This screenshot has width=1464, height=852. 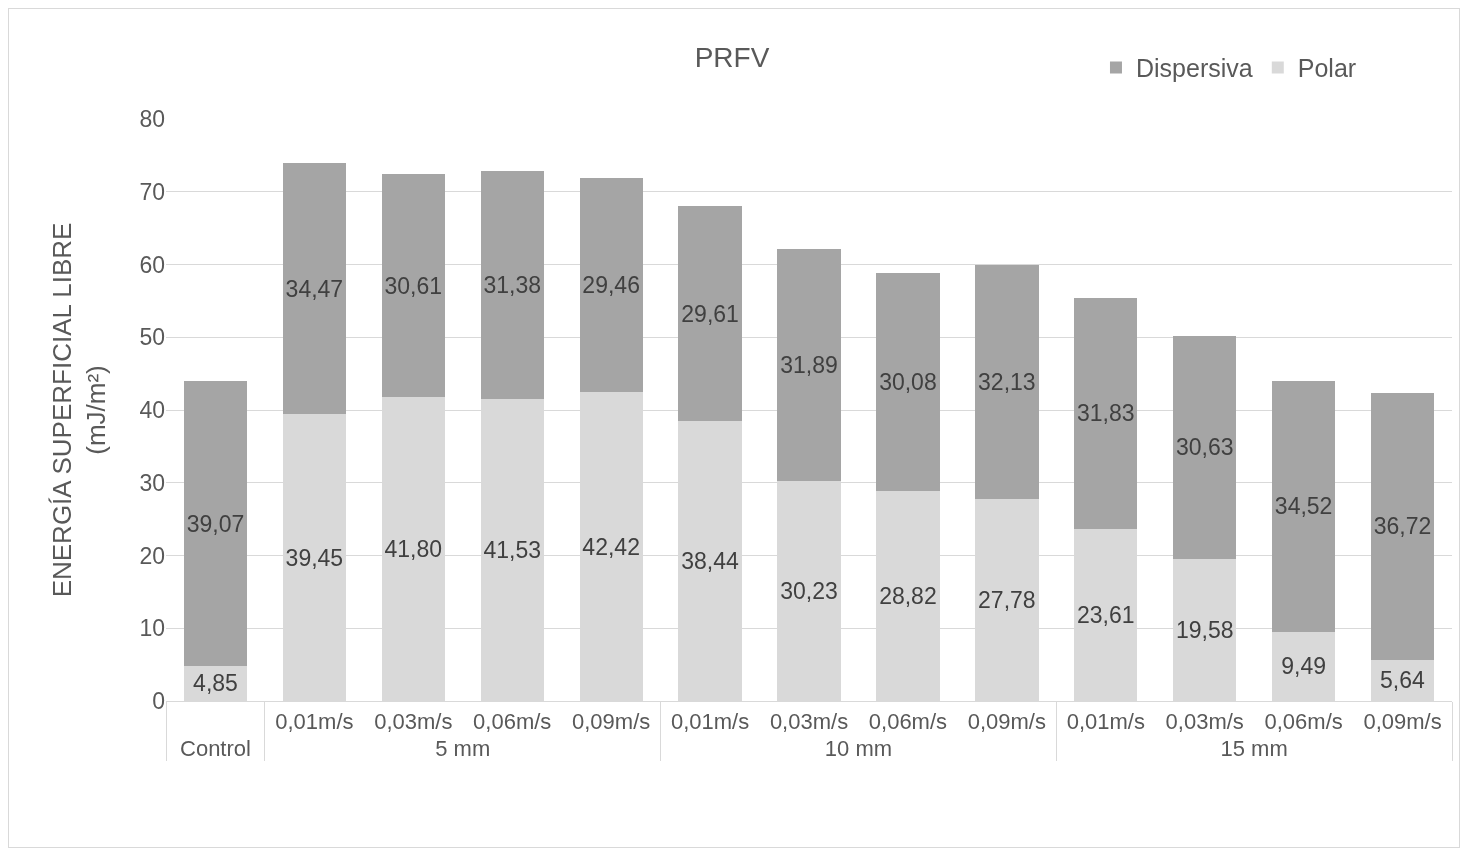 What do you see at coordinates (1194, 68) in the screenshot?
I see `legend-label: Dispersiva` at bounding box center [1194, 68].